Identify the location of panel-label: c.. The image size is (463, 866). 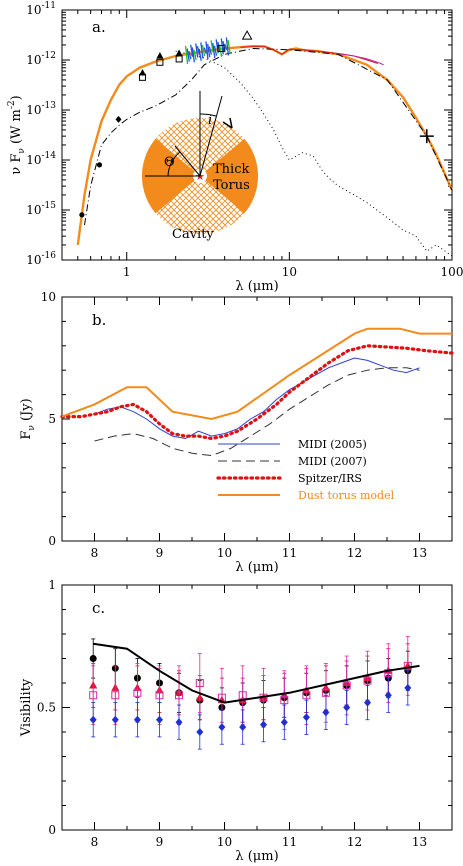
(98, 608).